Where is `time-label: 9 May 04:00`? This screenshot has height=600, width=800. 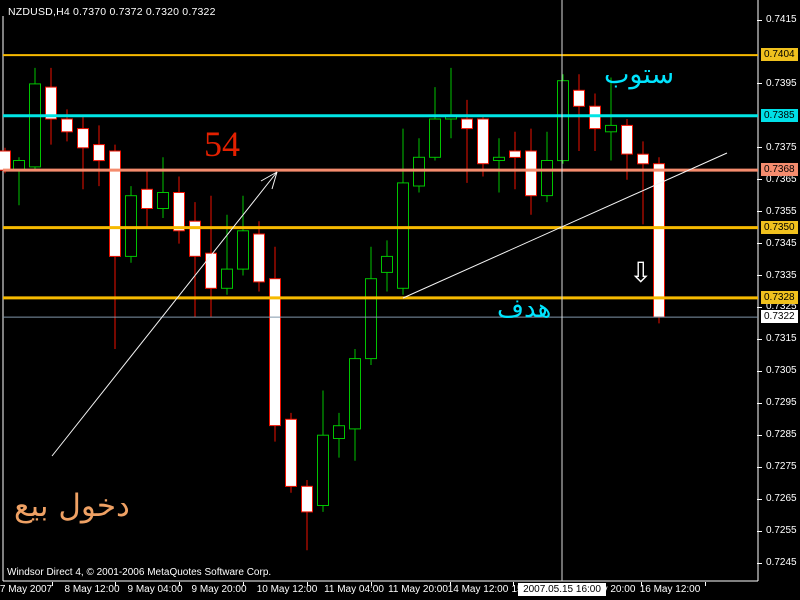 time-label: 9 May 04:00 is located at coordinates (155, 589).